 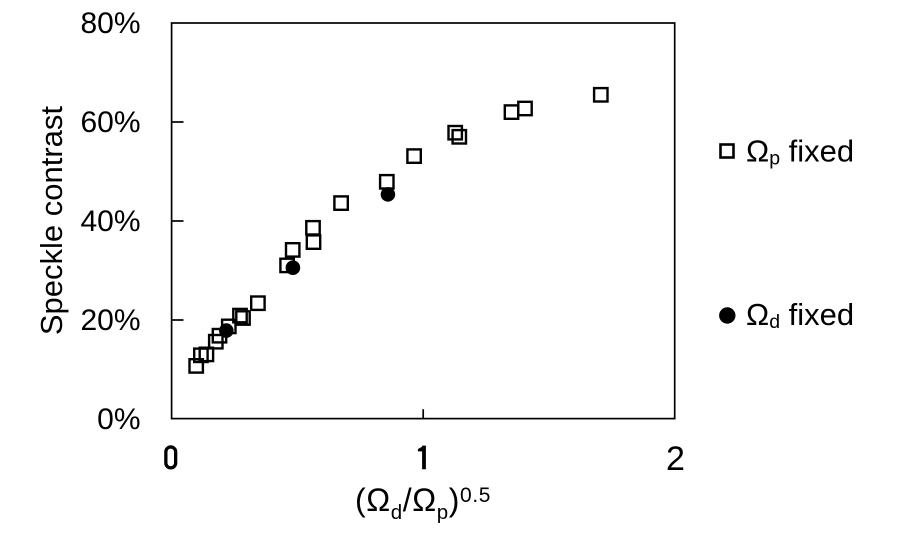 What do you see at coordinates (423, 503) in the screenshot?
I see `svg-text: (Ωd/Ωp)0.5` at bounding box center [423, 503].